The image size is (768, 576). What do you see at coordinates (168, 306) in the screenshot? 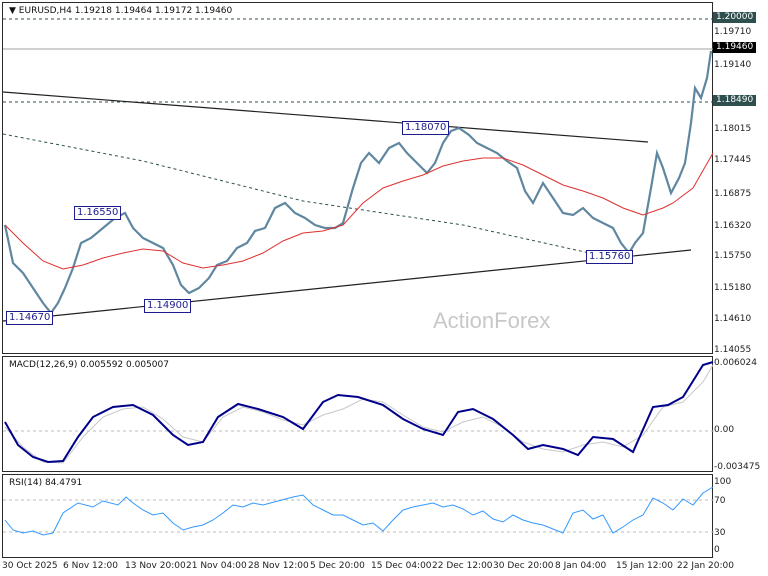
I see `annotation-low: 1.14900` at bounding box center [168, 306].